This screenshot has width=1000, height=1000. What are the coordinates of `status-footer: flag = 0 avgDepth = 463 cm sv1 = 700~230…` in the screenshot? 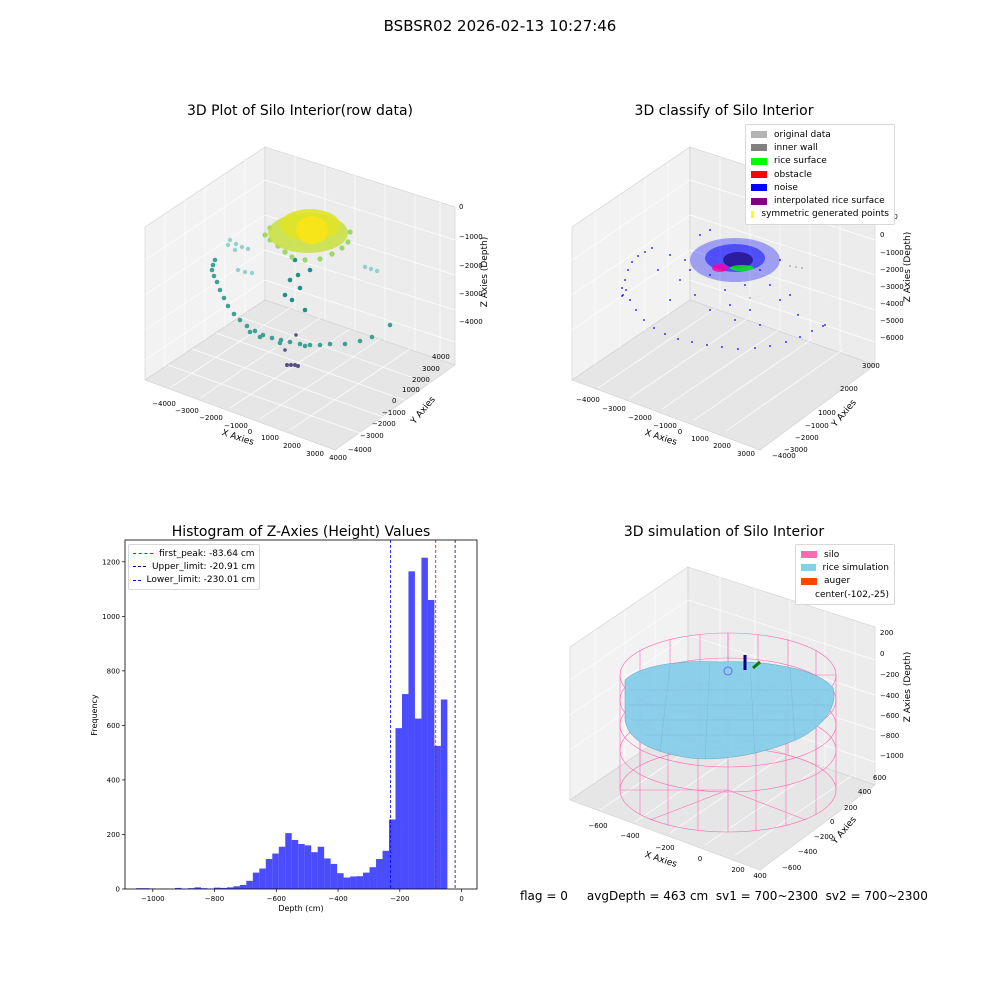 It's located at (724, 896).